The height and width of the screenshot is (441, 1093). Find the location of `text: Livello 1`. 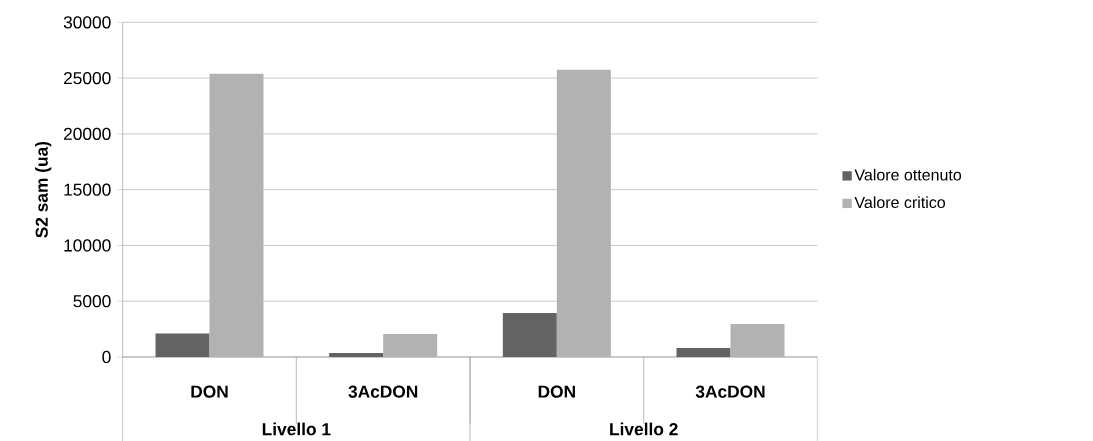

text: Livello 1 is located at coordinates (296, 429).